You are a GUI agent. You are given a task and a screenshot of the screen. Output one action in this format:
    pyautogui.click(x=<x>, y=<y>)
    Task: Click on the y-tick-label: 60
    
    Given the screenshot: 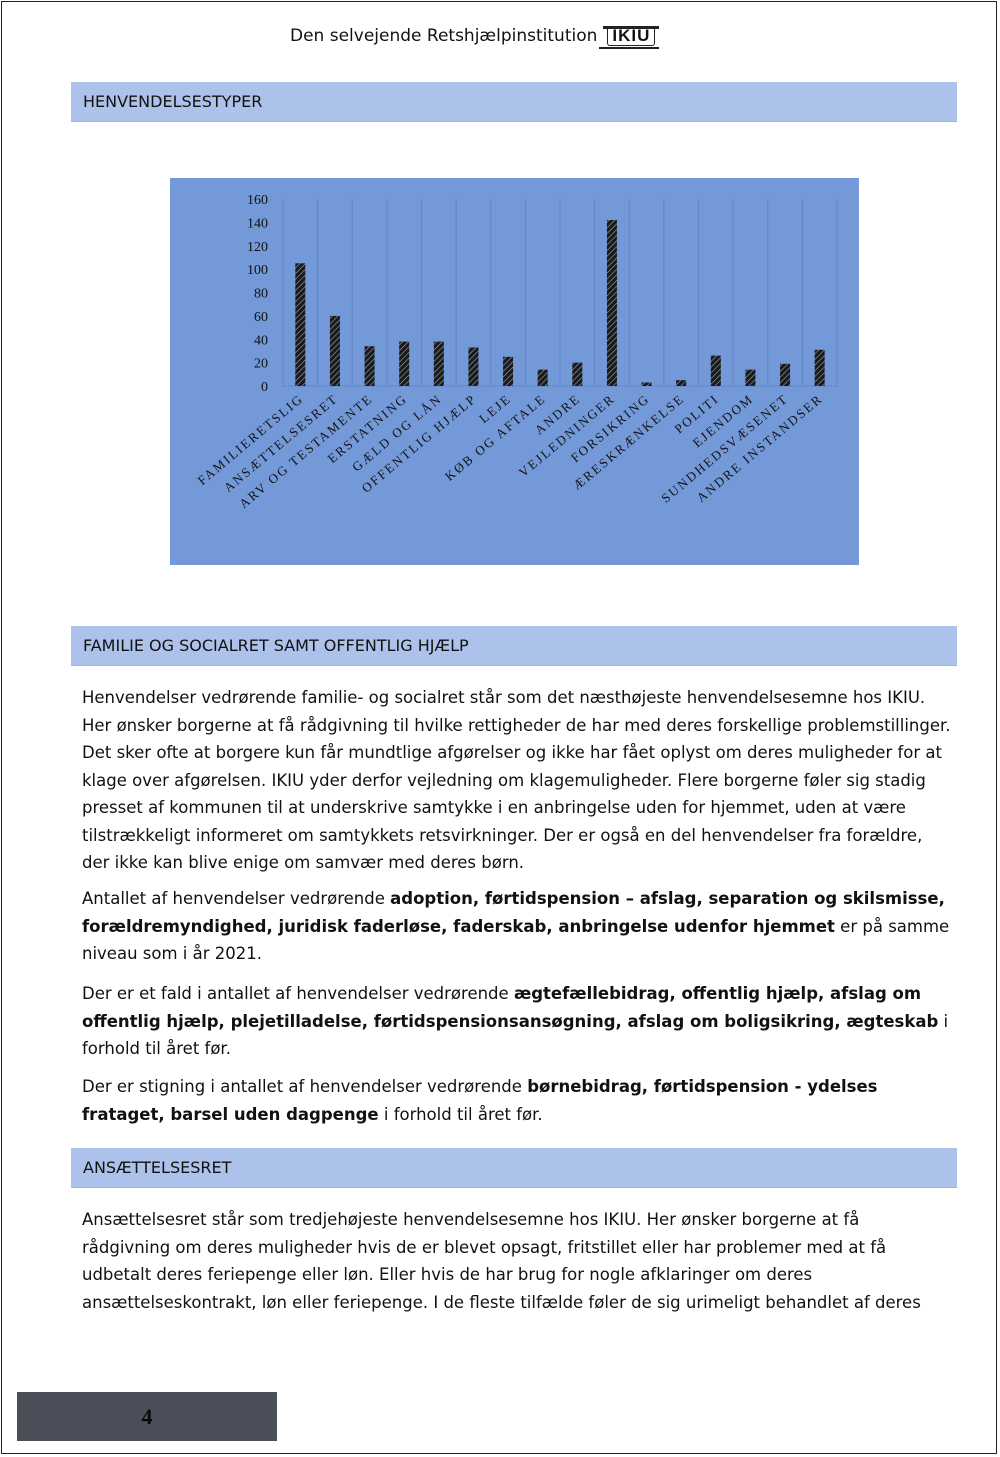 What is the action you would take?
    pyautogui.click(x=261, y=317)
    